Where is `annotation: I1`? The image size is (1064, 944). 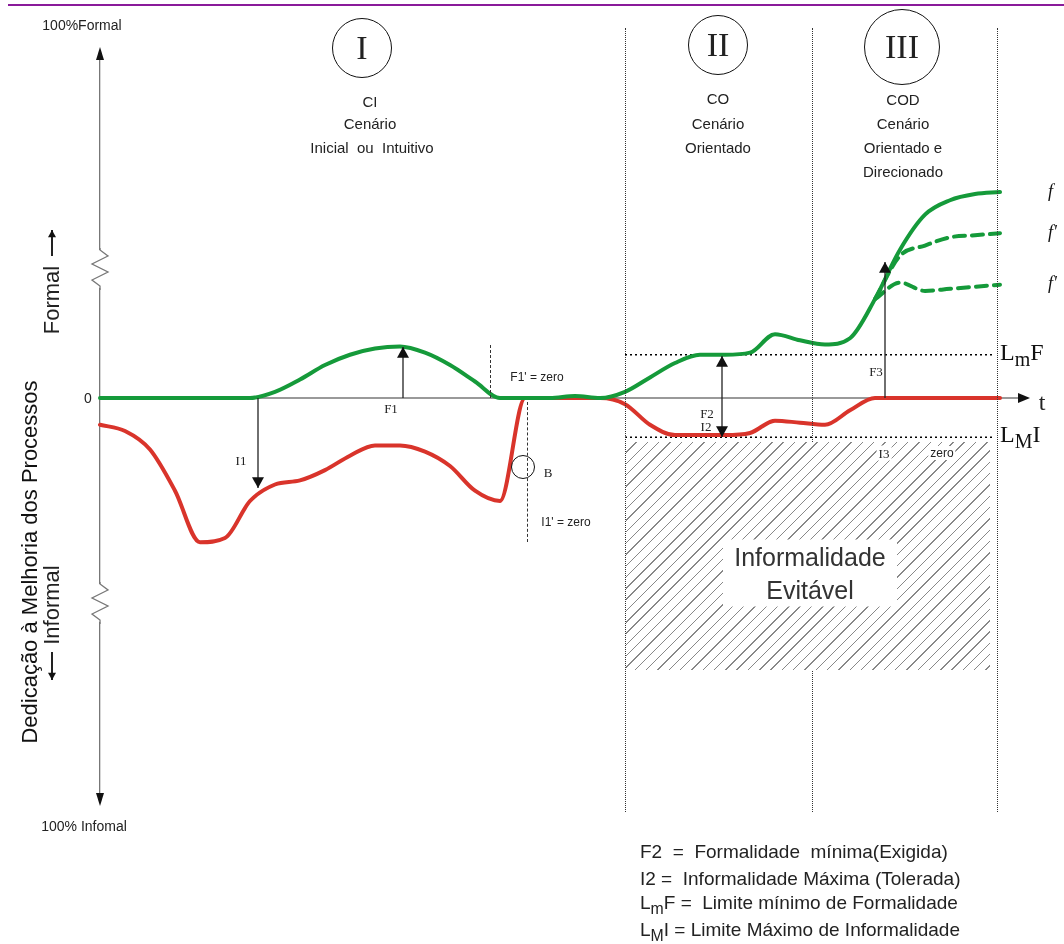 annotation: I1 is located at coordinates (241, 460).